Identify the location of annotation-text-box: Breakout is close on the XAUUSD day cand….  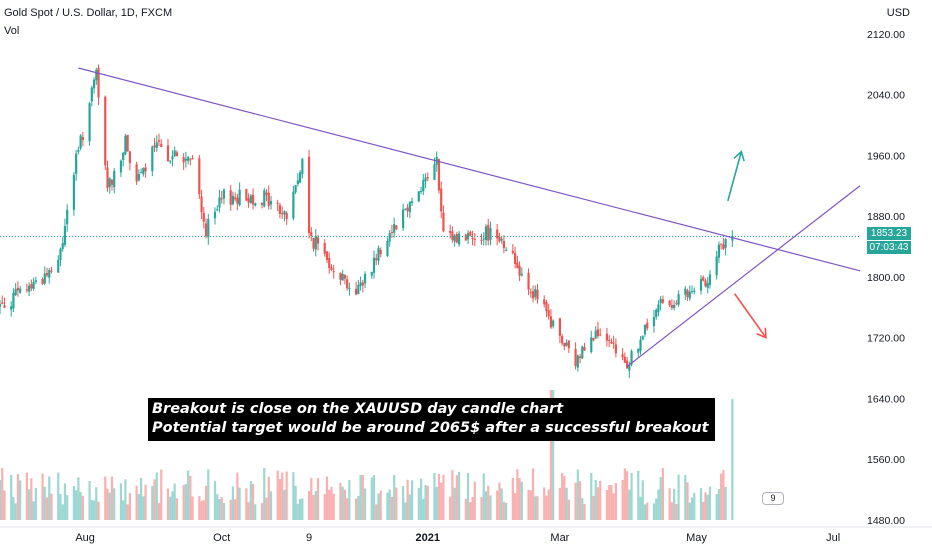
(431, 419).